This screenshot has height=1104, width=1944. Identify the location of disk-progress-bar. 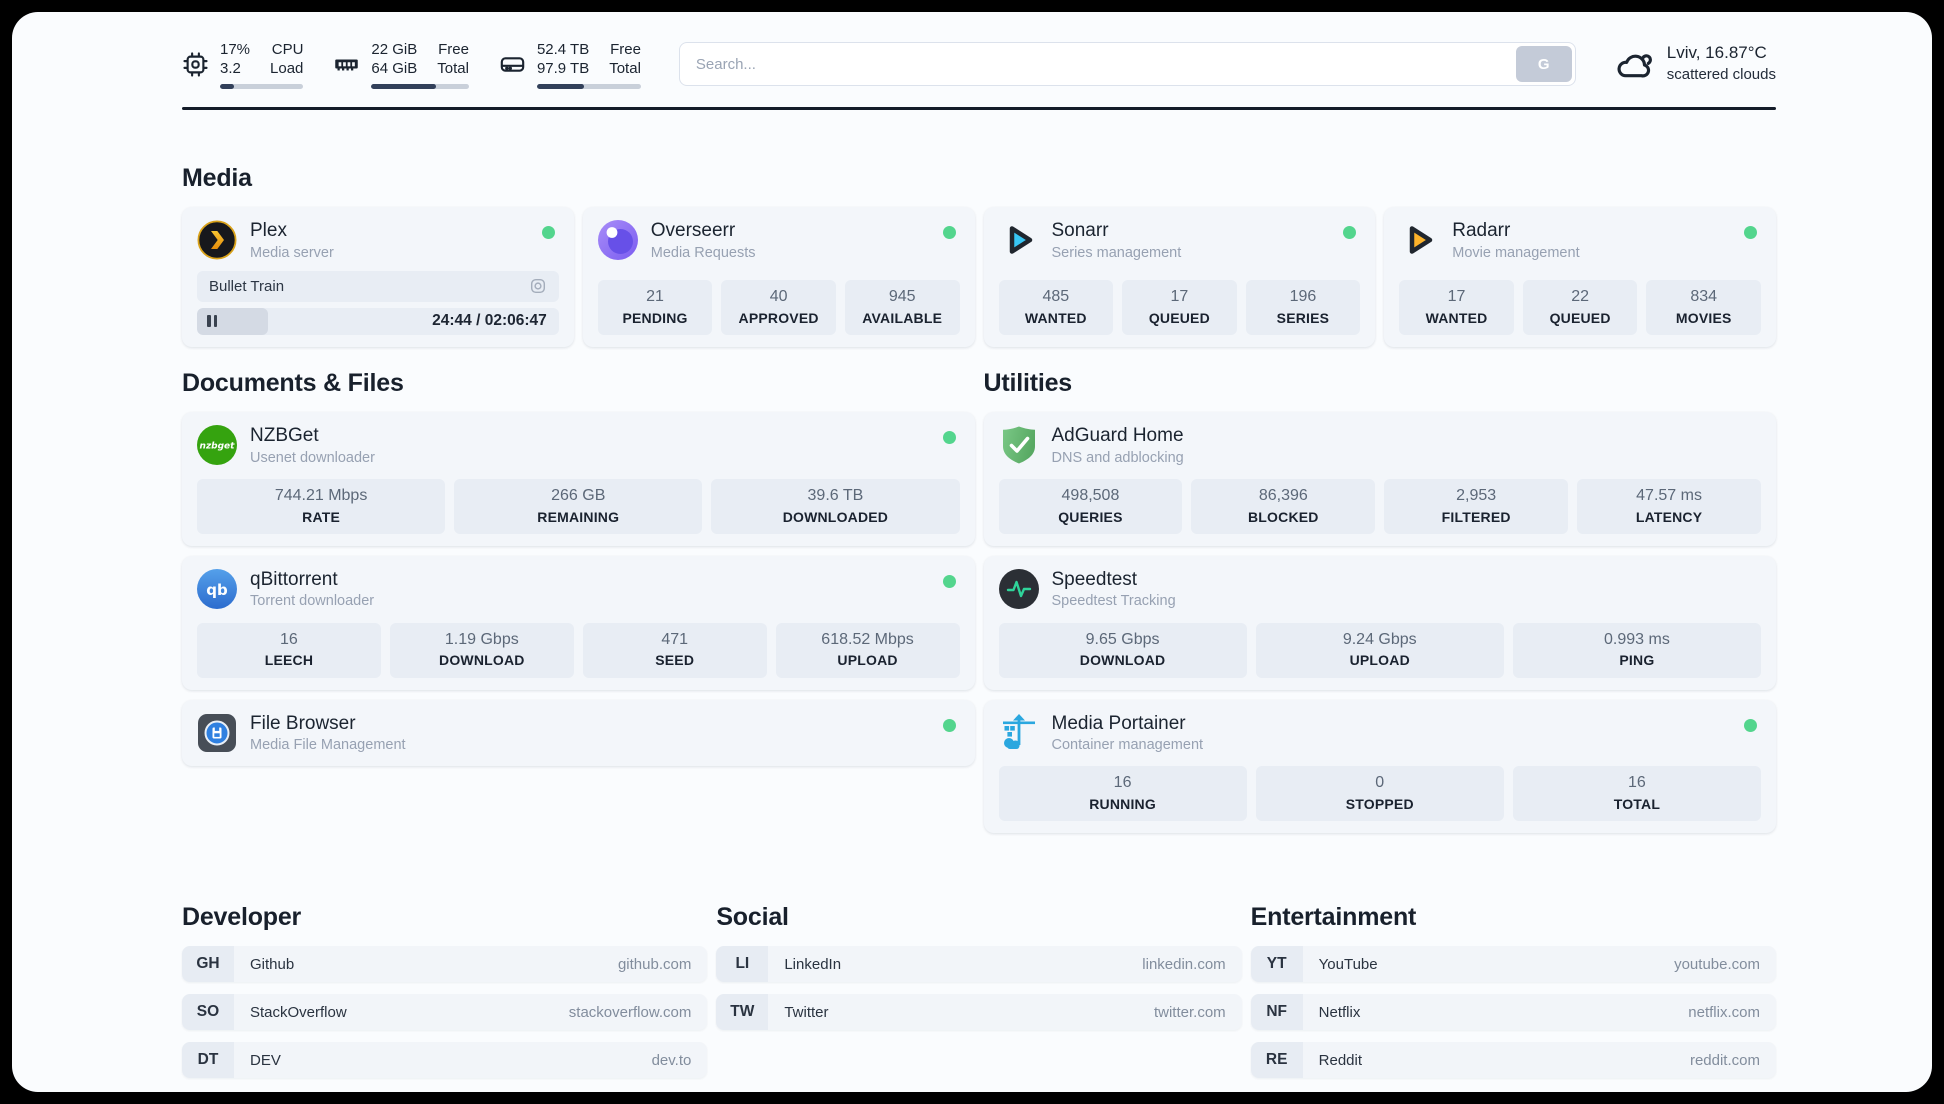
(588, 86).